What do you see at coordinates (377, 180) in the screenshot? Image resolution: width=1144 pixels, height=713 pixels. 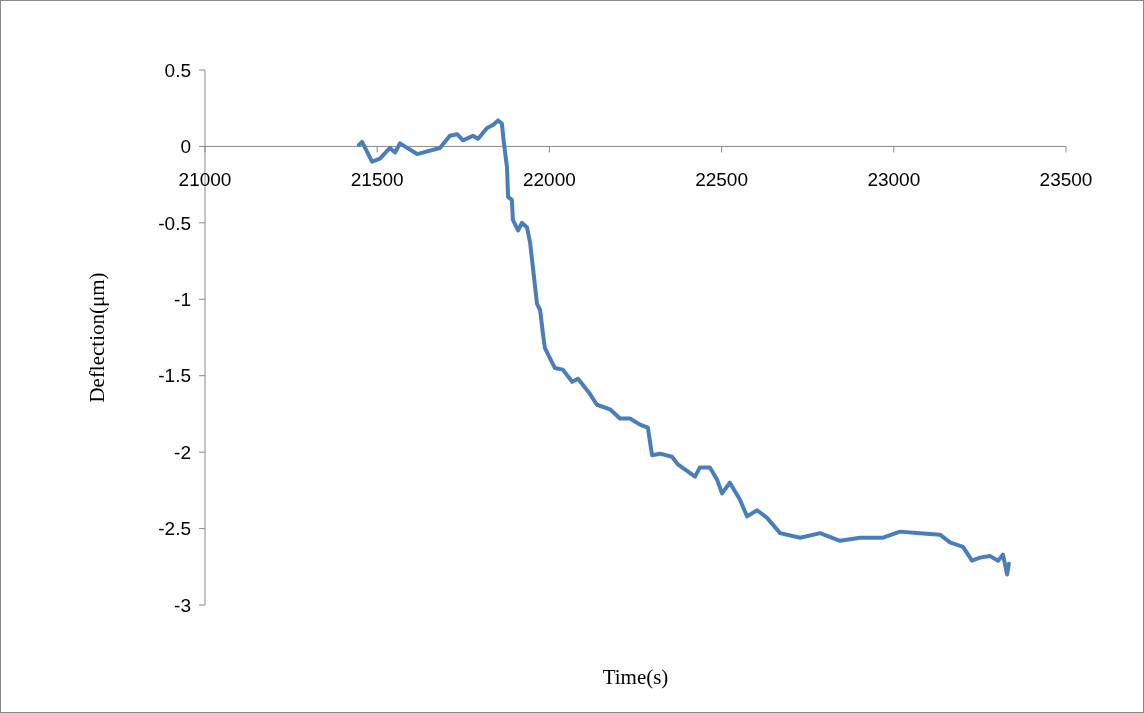 I see `x-tick-label: 21500` at bounding box center [377, 180].